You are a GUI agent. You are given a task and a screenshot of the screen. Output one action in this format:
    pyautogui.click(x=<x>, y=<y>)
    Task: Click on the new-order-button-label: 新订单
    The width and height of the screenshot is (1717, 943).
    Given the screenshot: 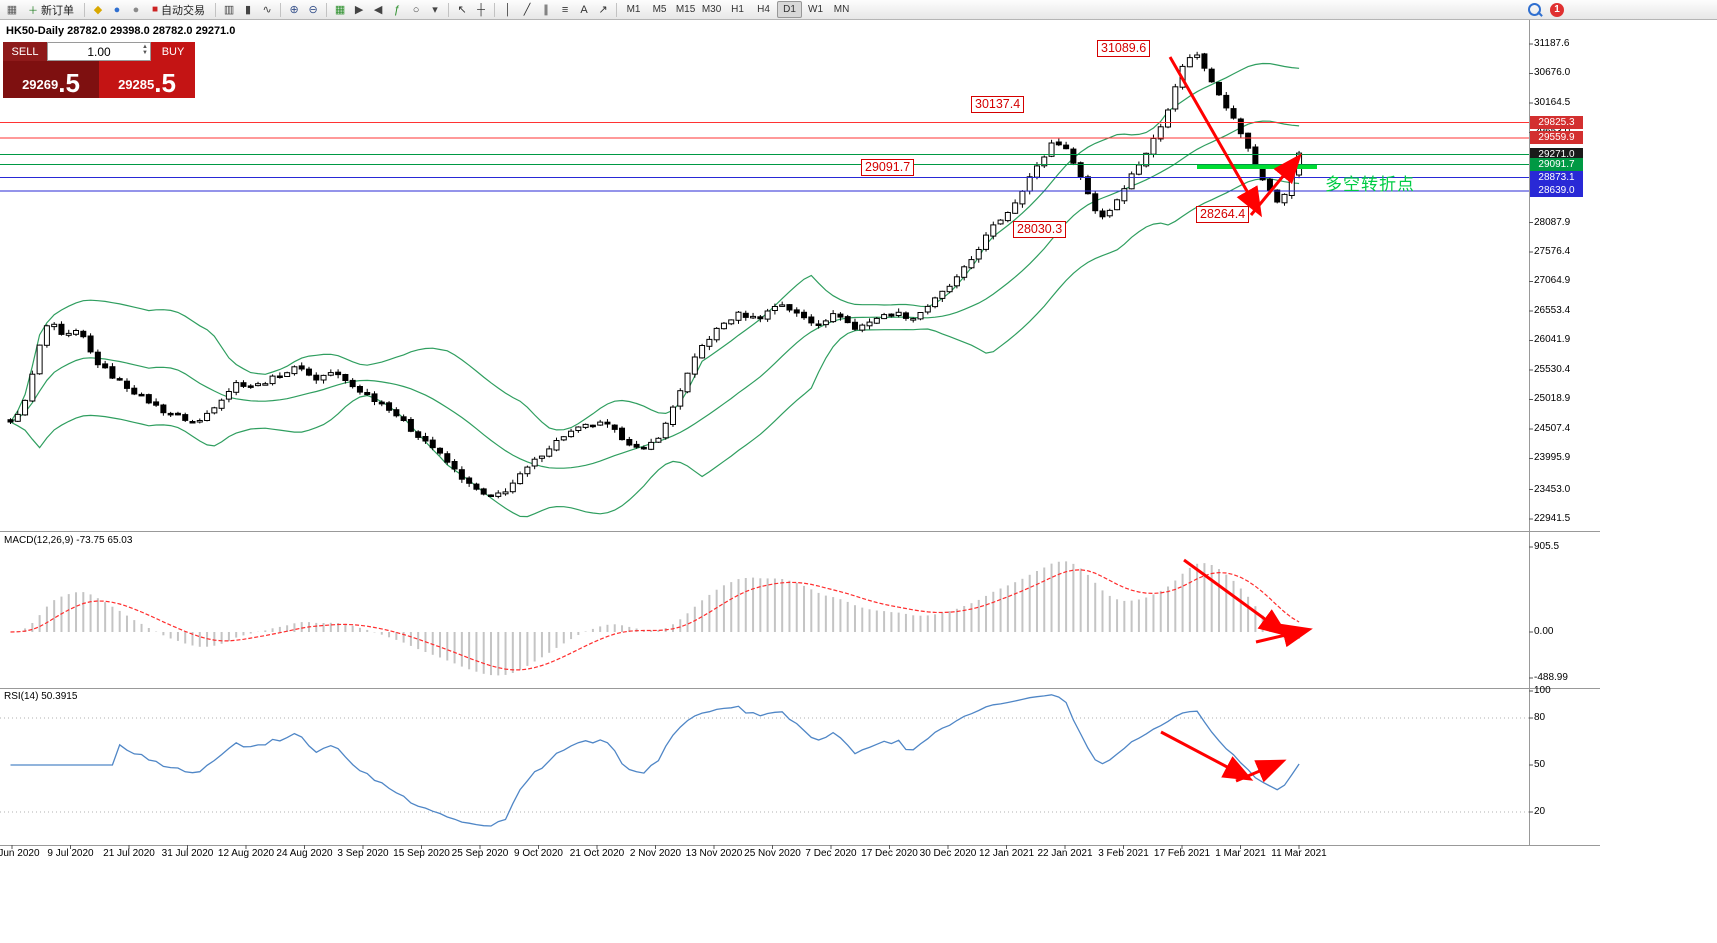 What is the action you would take?
    pyautogui.click(x=57, y=10)
    